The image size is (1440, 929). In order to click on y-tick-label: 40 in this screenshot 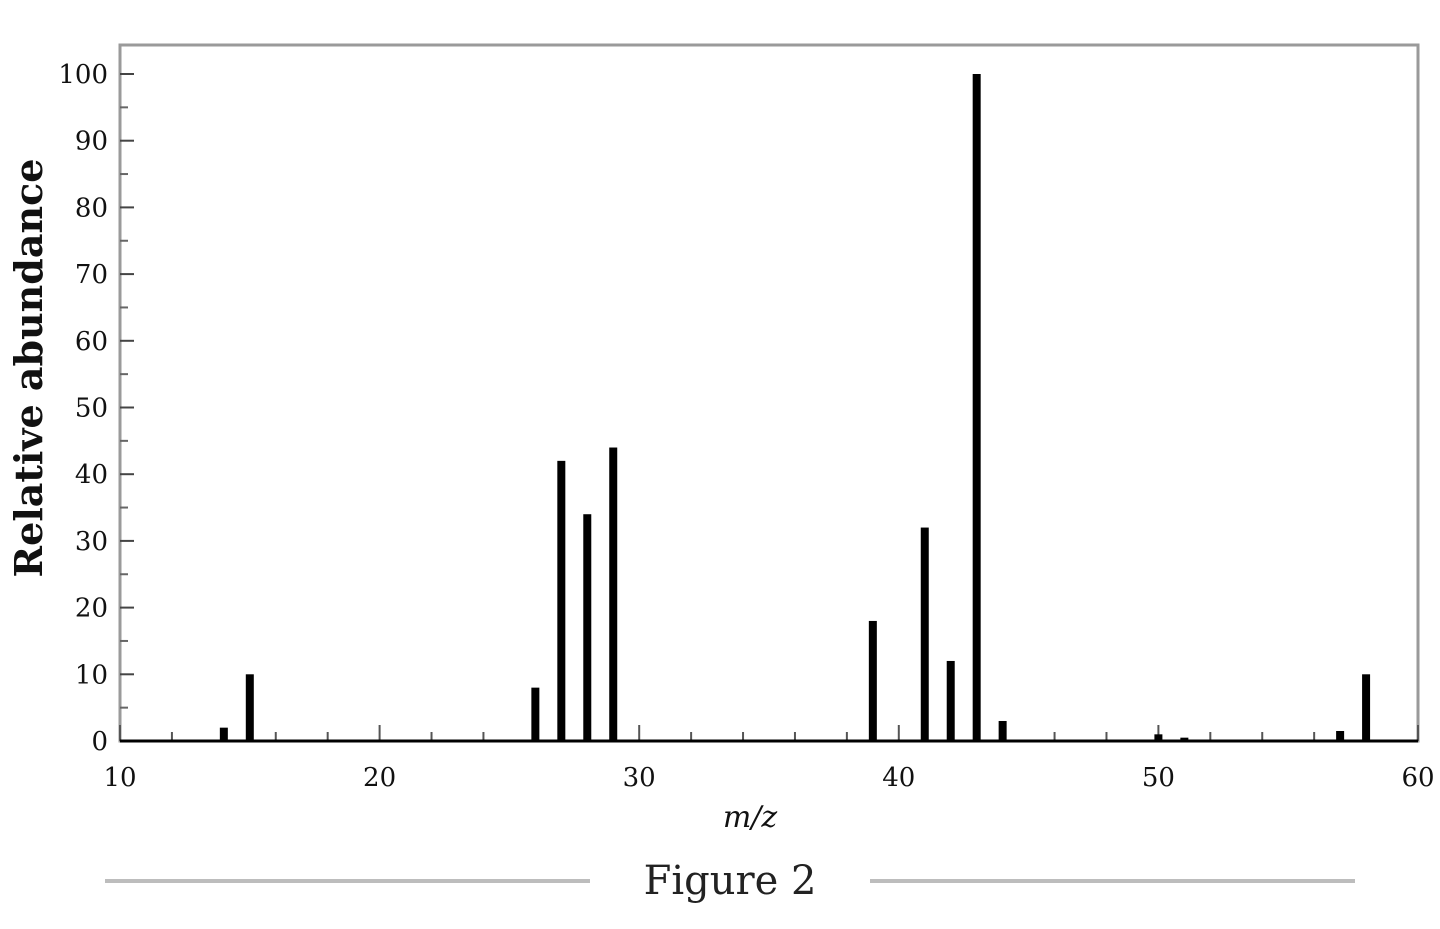, I will do `click(91, 475)`.